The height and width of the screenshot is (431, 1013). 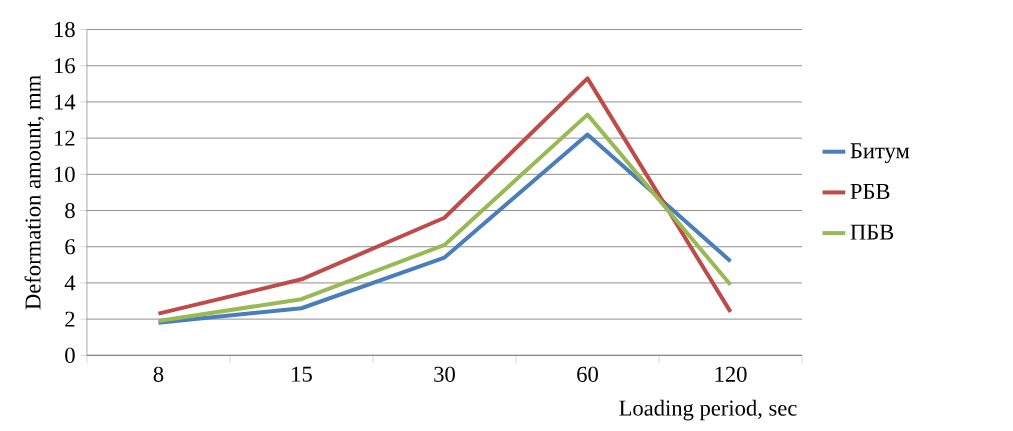 What do you see at coordinates (64, 138) in the screenshot?
I see `y-tick-label: 12` at bounding box center [64, 138].